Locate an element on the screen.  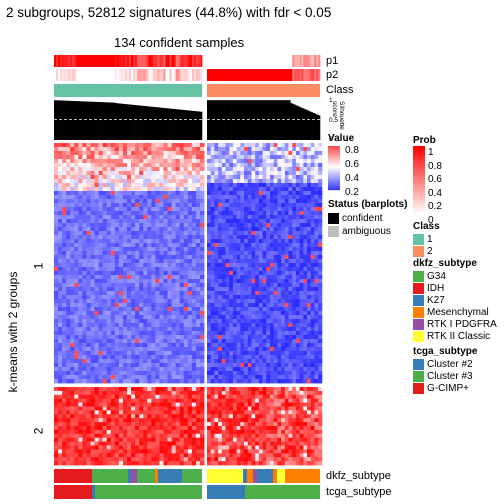
p1-cell is located at coordinates (179, 61).